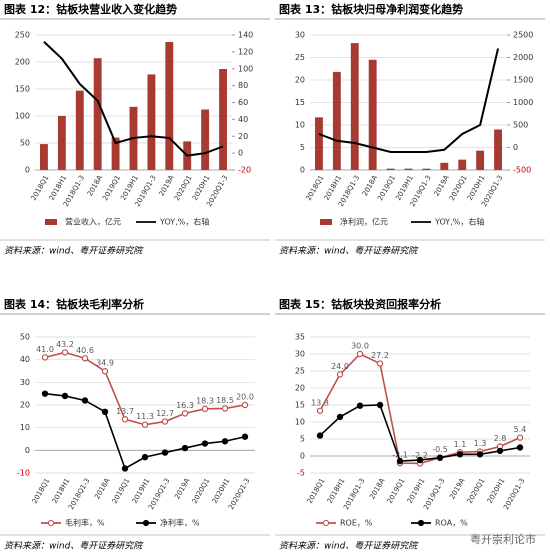  Describe the element at coordinates (301, 473) in the screenshot. I see `y-tick-label: -5` at that location.